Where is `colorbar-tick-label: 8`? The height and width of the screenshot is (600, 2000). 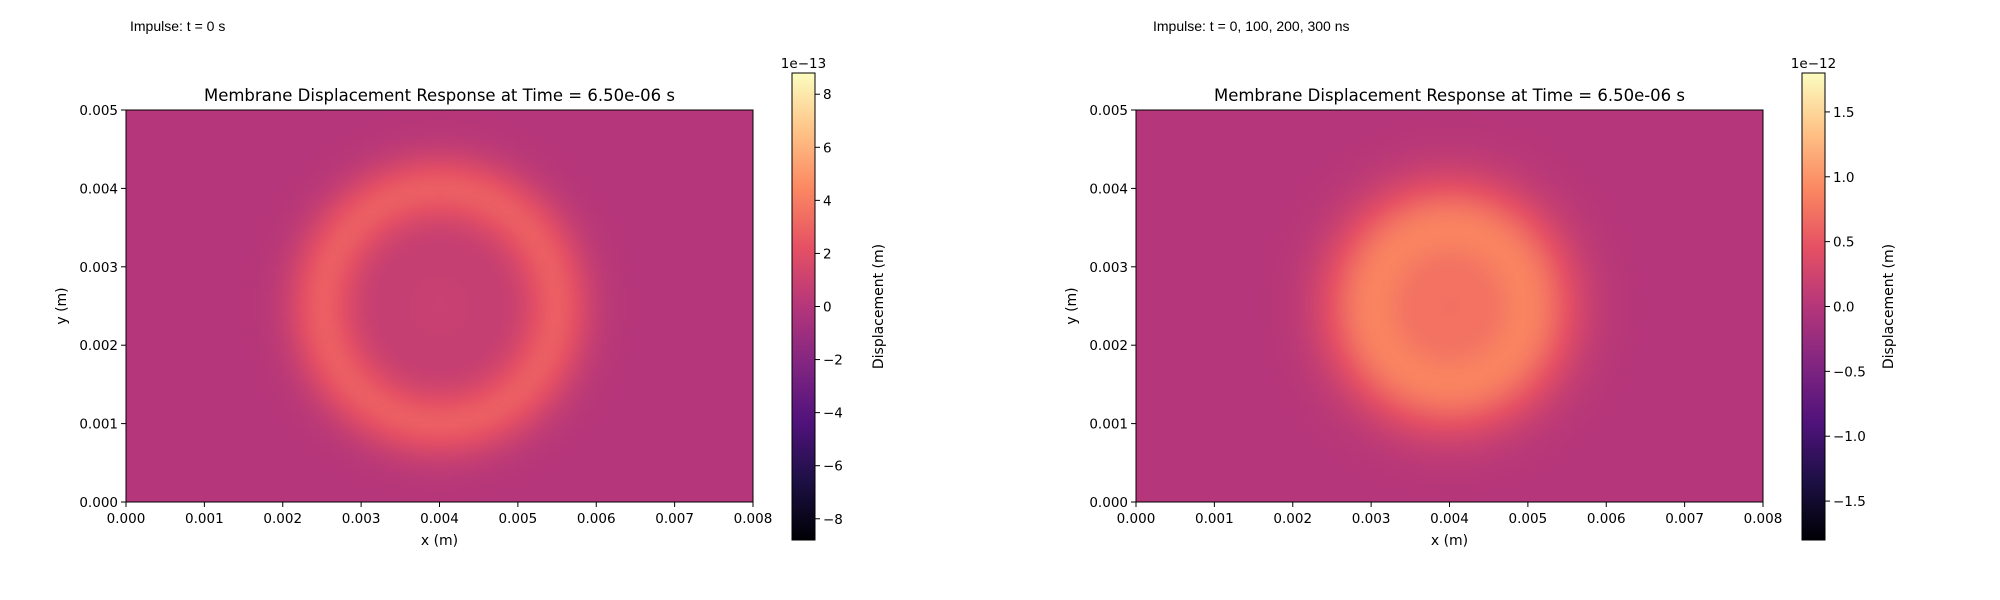
colorbar-tick-label: 8 is located at coordinates (827, 95).